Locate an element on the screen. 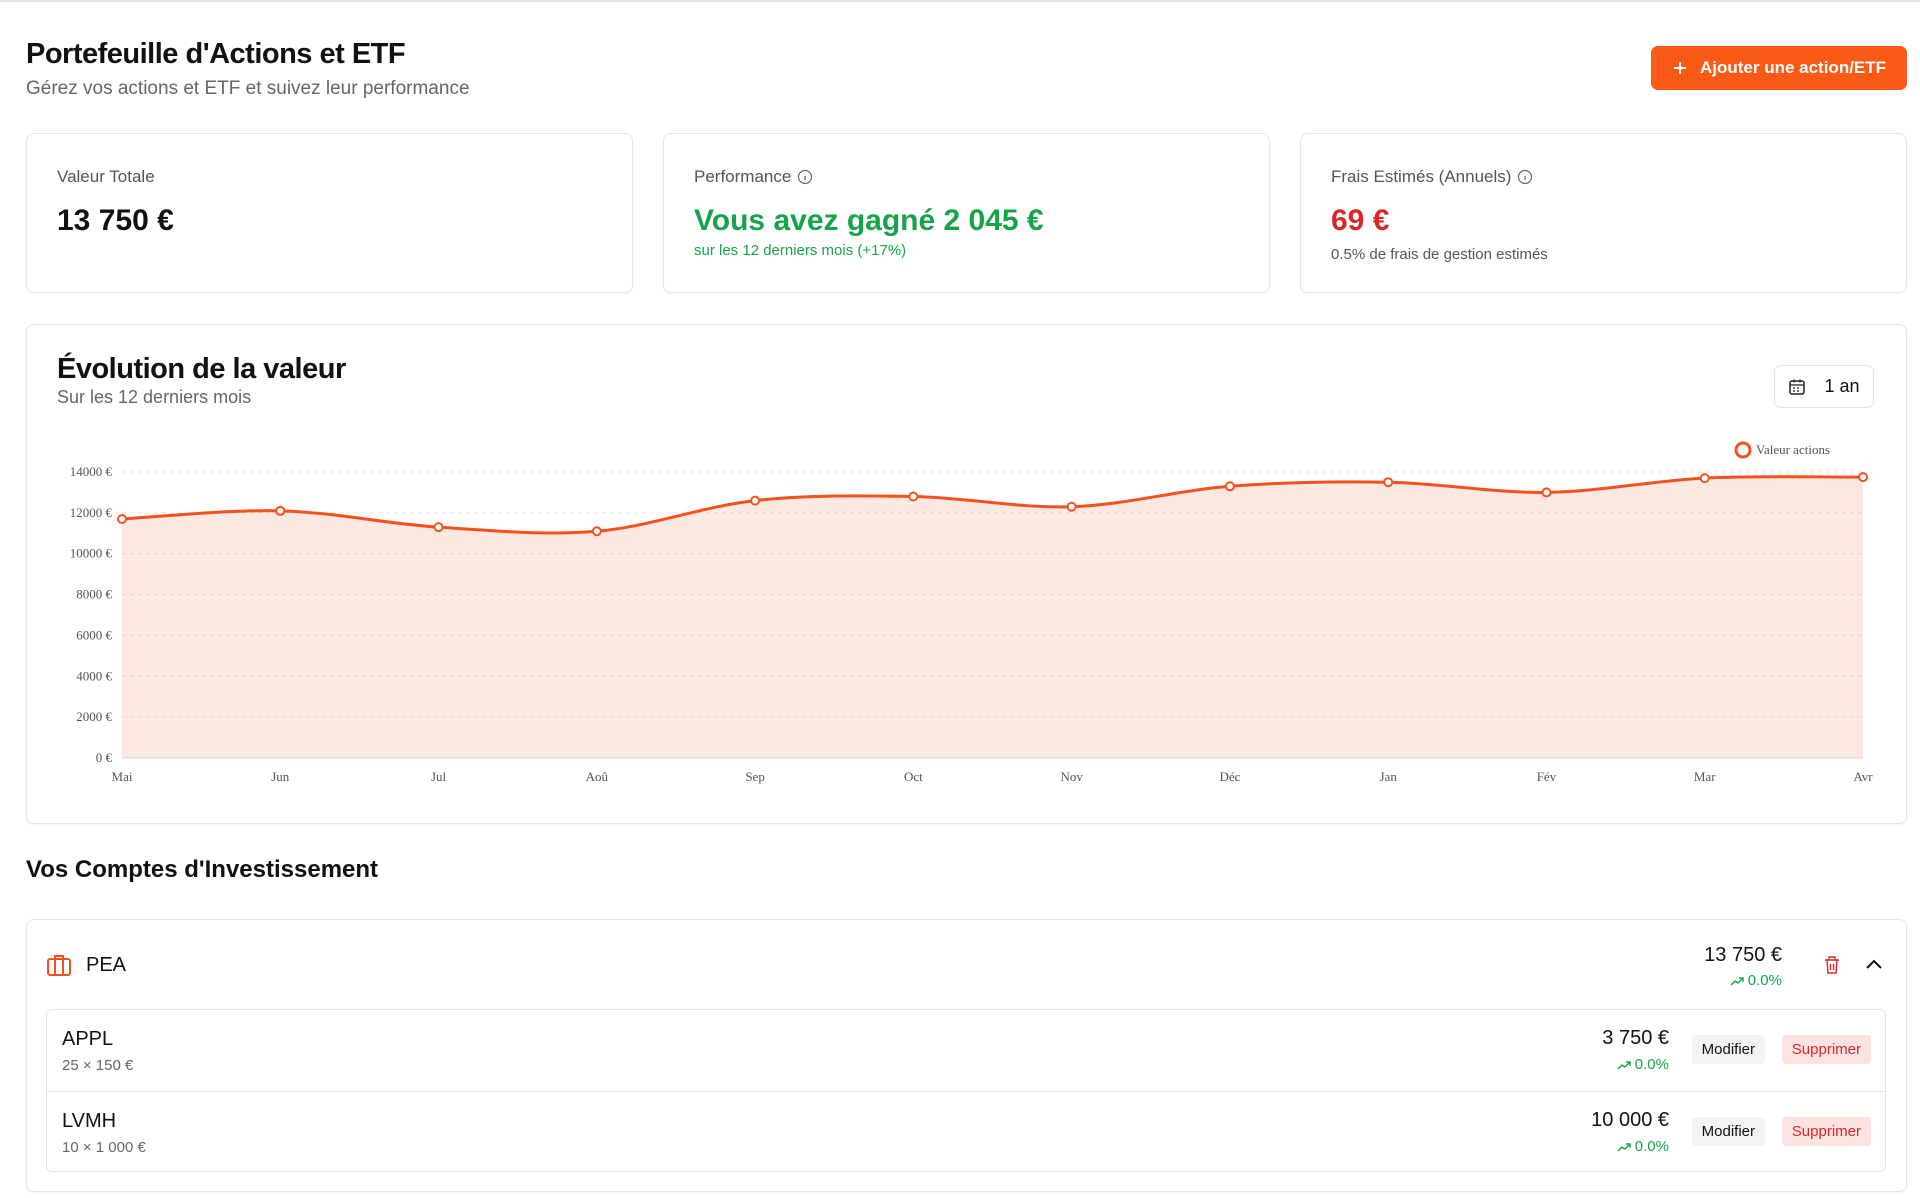 This screenshot has height=1198, width=1920. holding-ticker: LVMH is located at coordinates (89, 1121).